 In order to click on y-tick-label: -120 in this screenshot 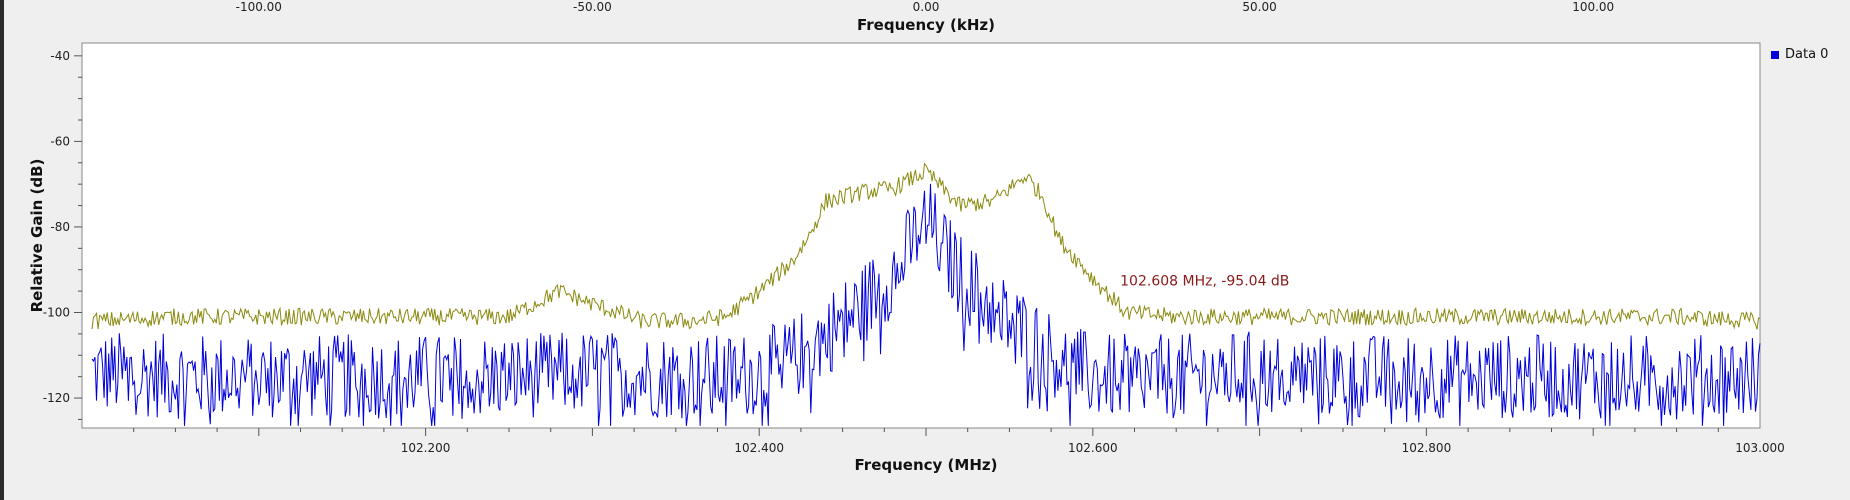, I will do `click(56, 398)`.